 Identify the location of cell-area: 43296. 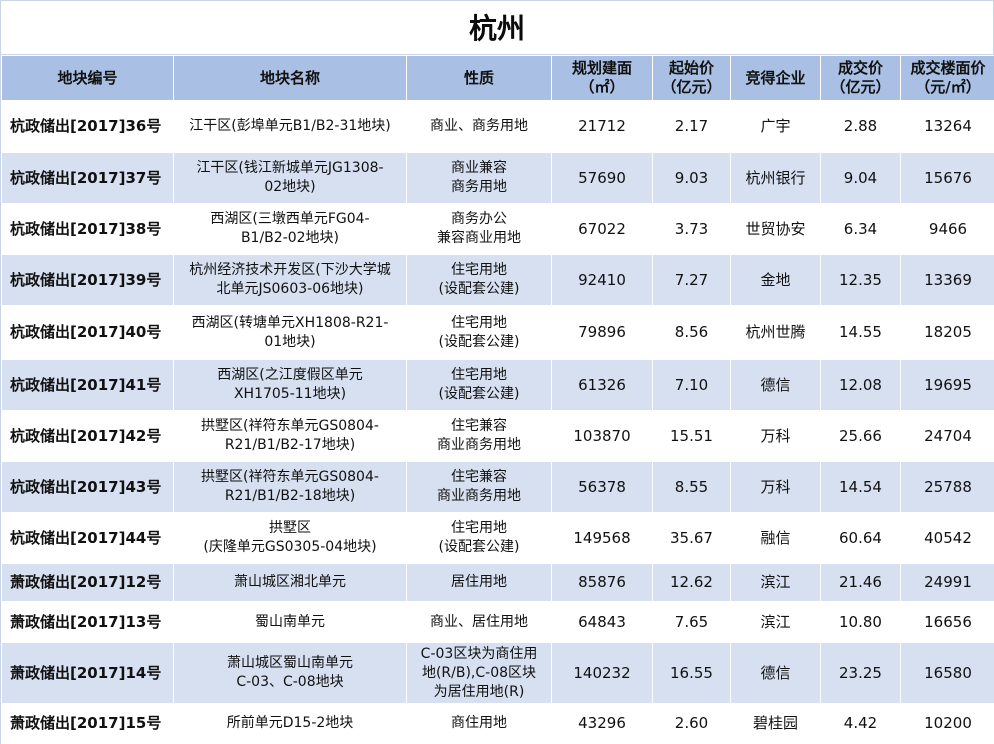
(602, 724).